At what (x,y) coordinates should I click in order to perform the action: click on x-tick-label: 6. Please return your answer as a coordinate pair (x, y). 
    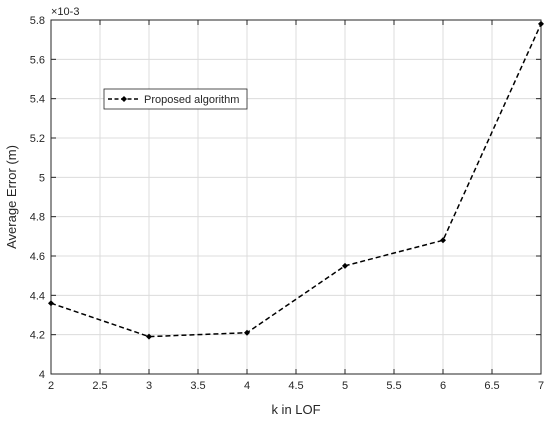
    Looking at the image, I should click on (443, 386).